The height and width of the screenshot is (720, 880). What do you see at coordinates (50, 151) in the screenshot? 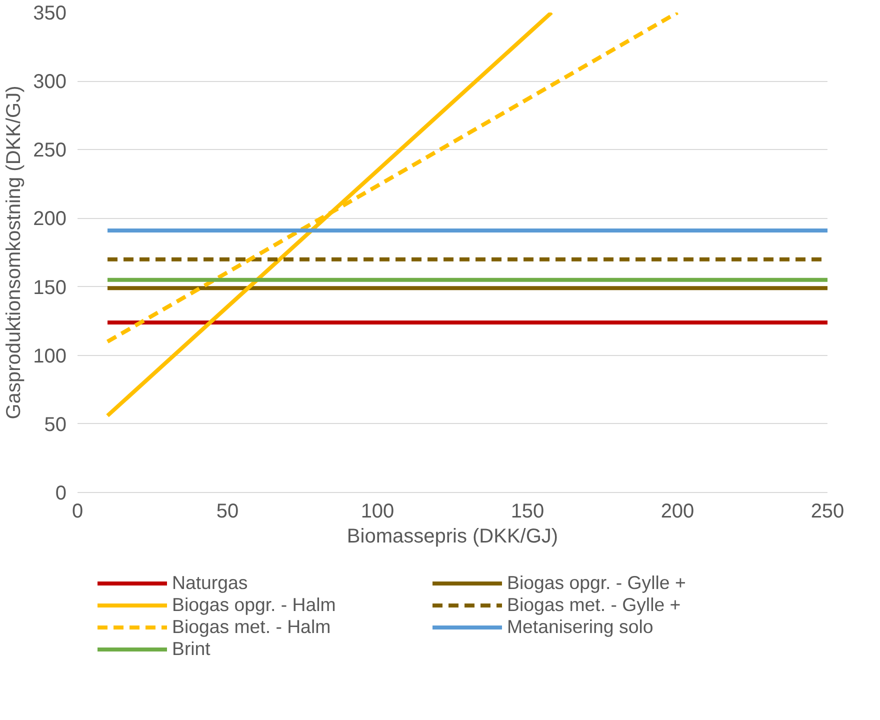
I see `y-tick-label: 250` at bounding box center [50, 151].